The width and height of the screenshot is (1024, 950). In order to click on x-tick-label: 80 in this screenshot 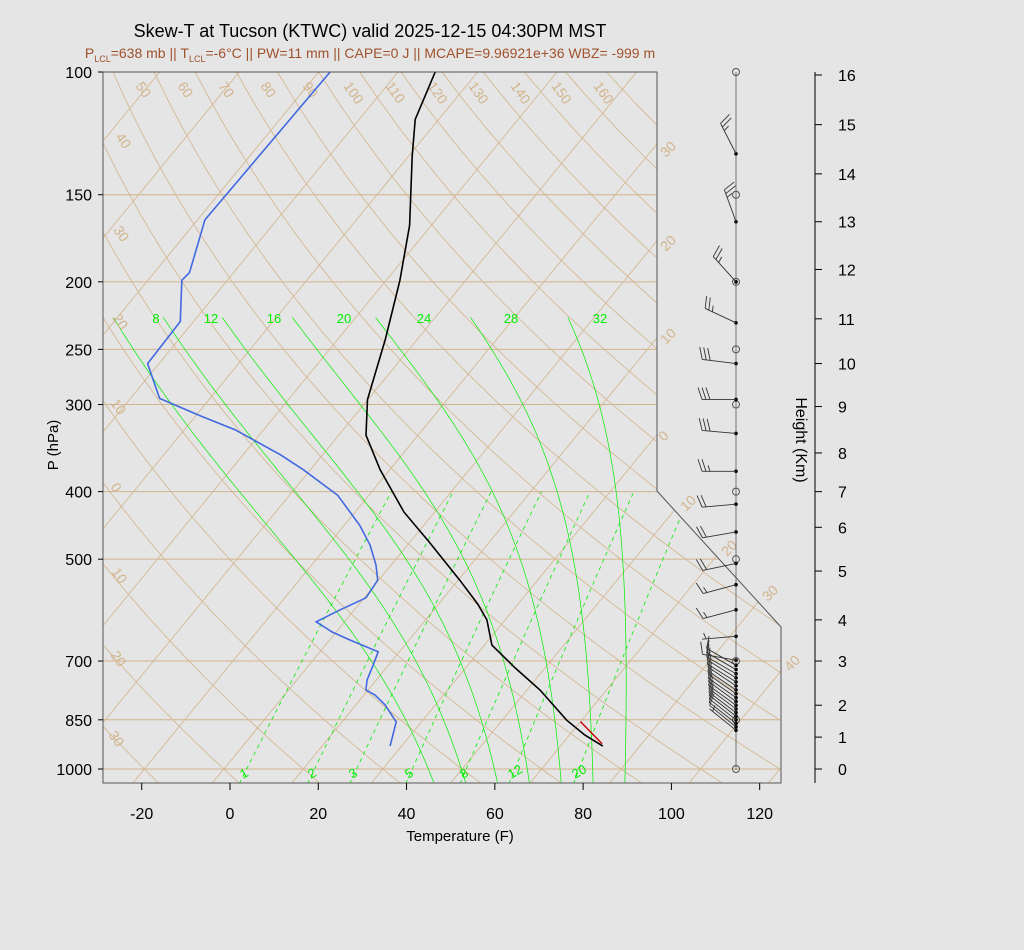, I will do `click(583, 814)`.